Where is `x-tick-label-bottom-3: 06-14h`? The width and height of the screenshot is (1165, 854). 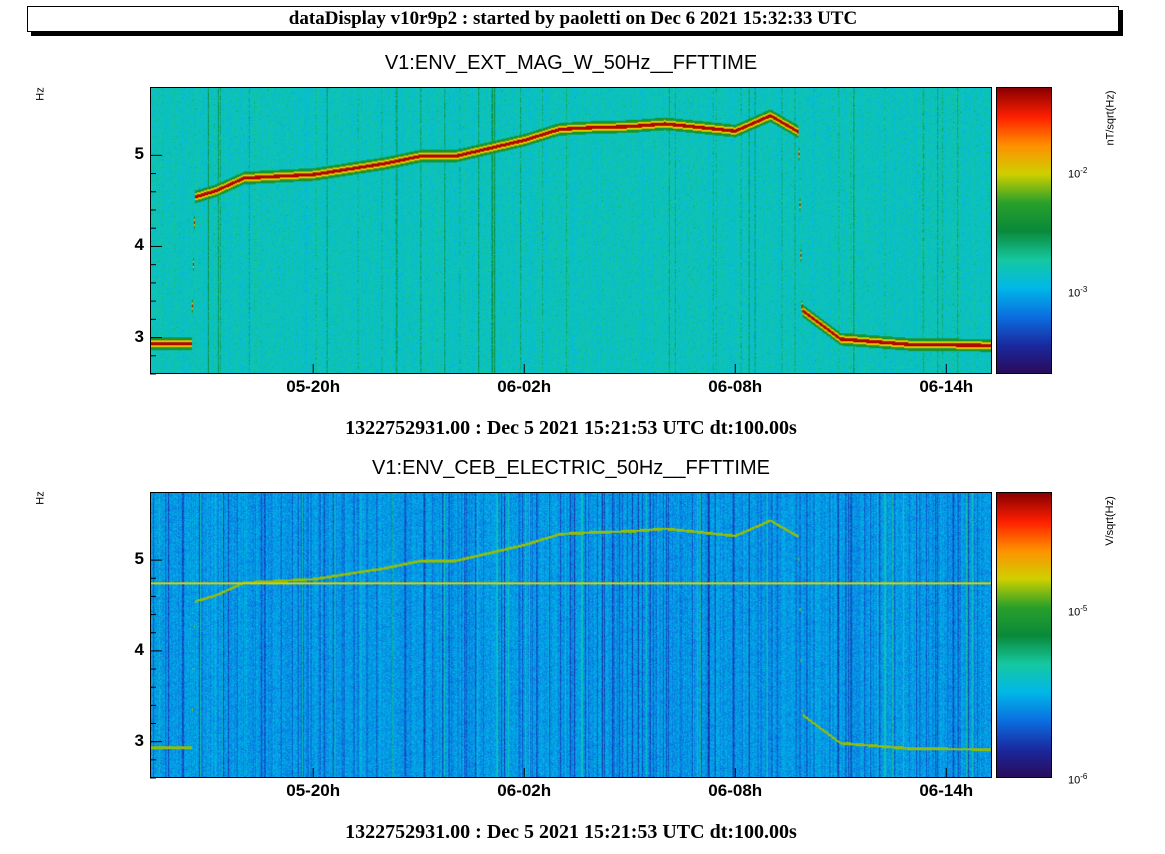
x-tick-label-bottom-3: 06-14h is located at coordinates (946, 790).